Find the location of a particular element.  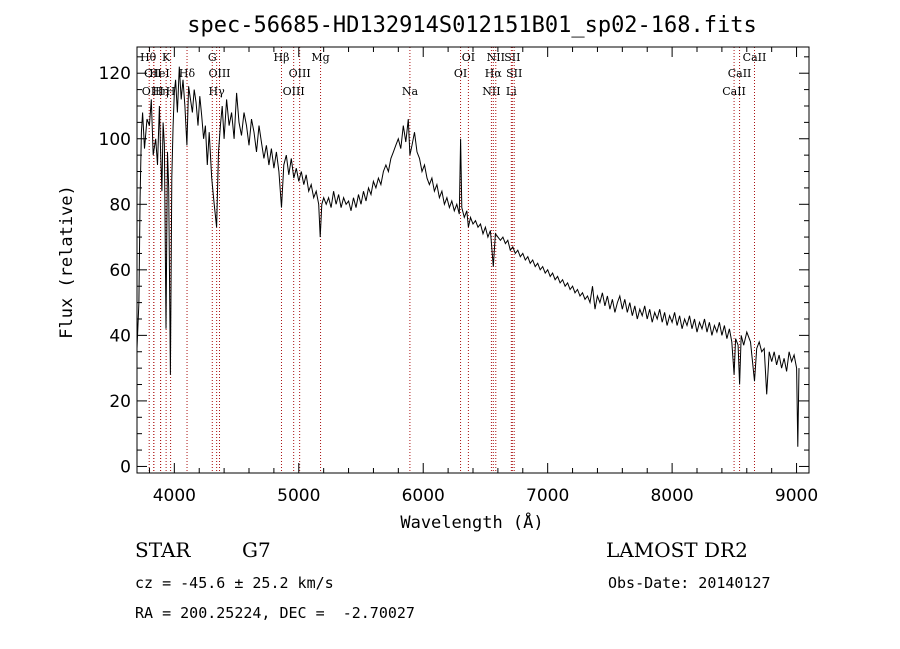

line-label: Hθ is located at coordinates (148, 57).